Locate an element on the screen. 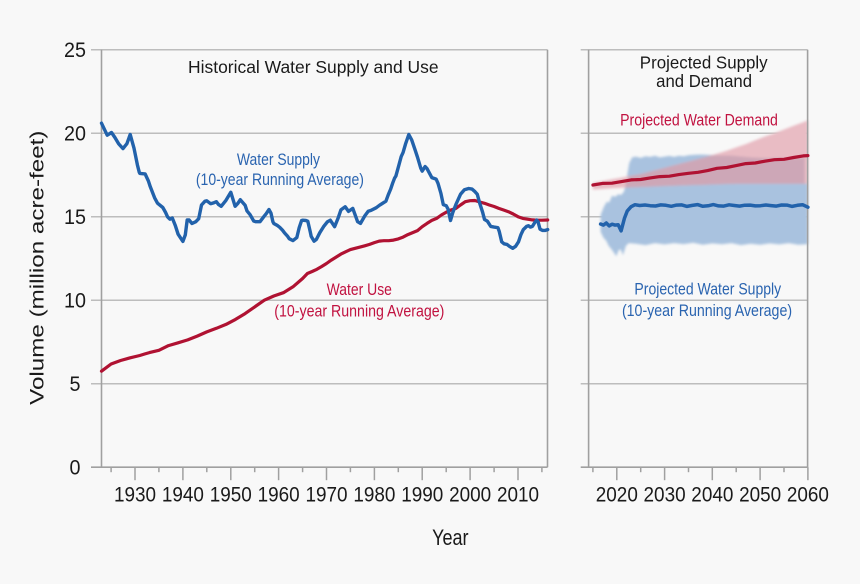  svg-text: Water Supply is located at coordinates (278, 160).